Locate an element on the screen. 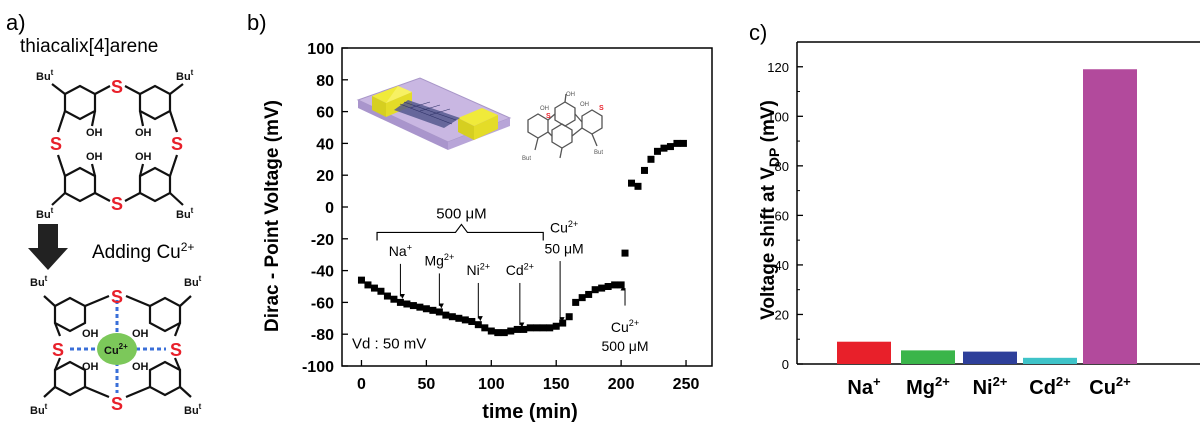  copper-ion-icon is located at coordinates (117, 349).